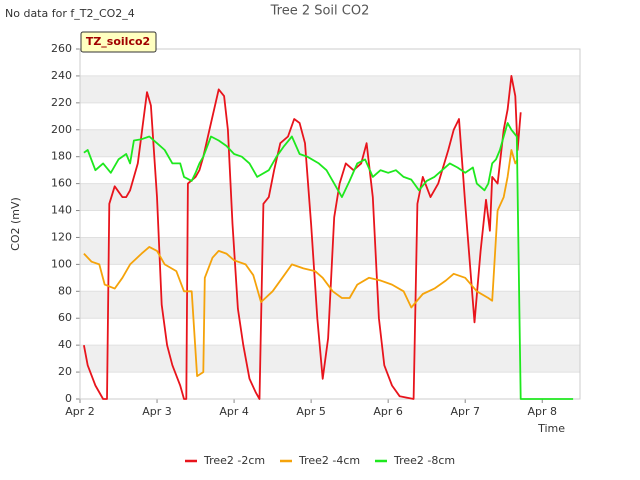  What do you see at coordinates (65, 290) in the screenshot?
I see `y-tick-label: 80` at bounding box center [65, 290].